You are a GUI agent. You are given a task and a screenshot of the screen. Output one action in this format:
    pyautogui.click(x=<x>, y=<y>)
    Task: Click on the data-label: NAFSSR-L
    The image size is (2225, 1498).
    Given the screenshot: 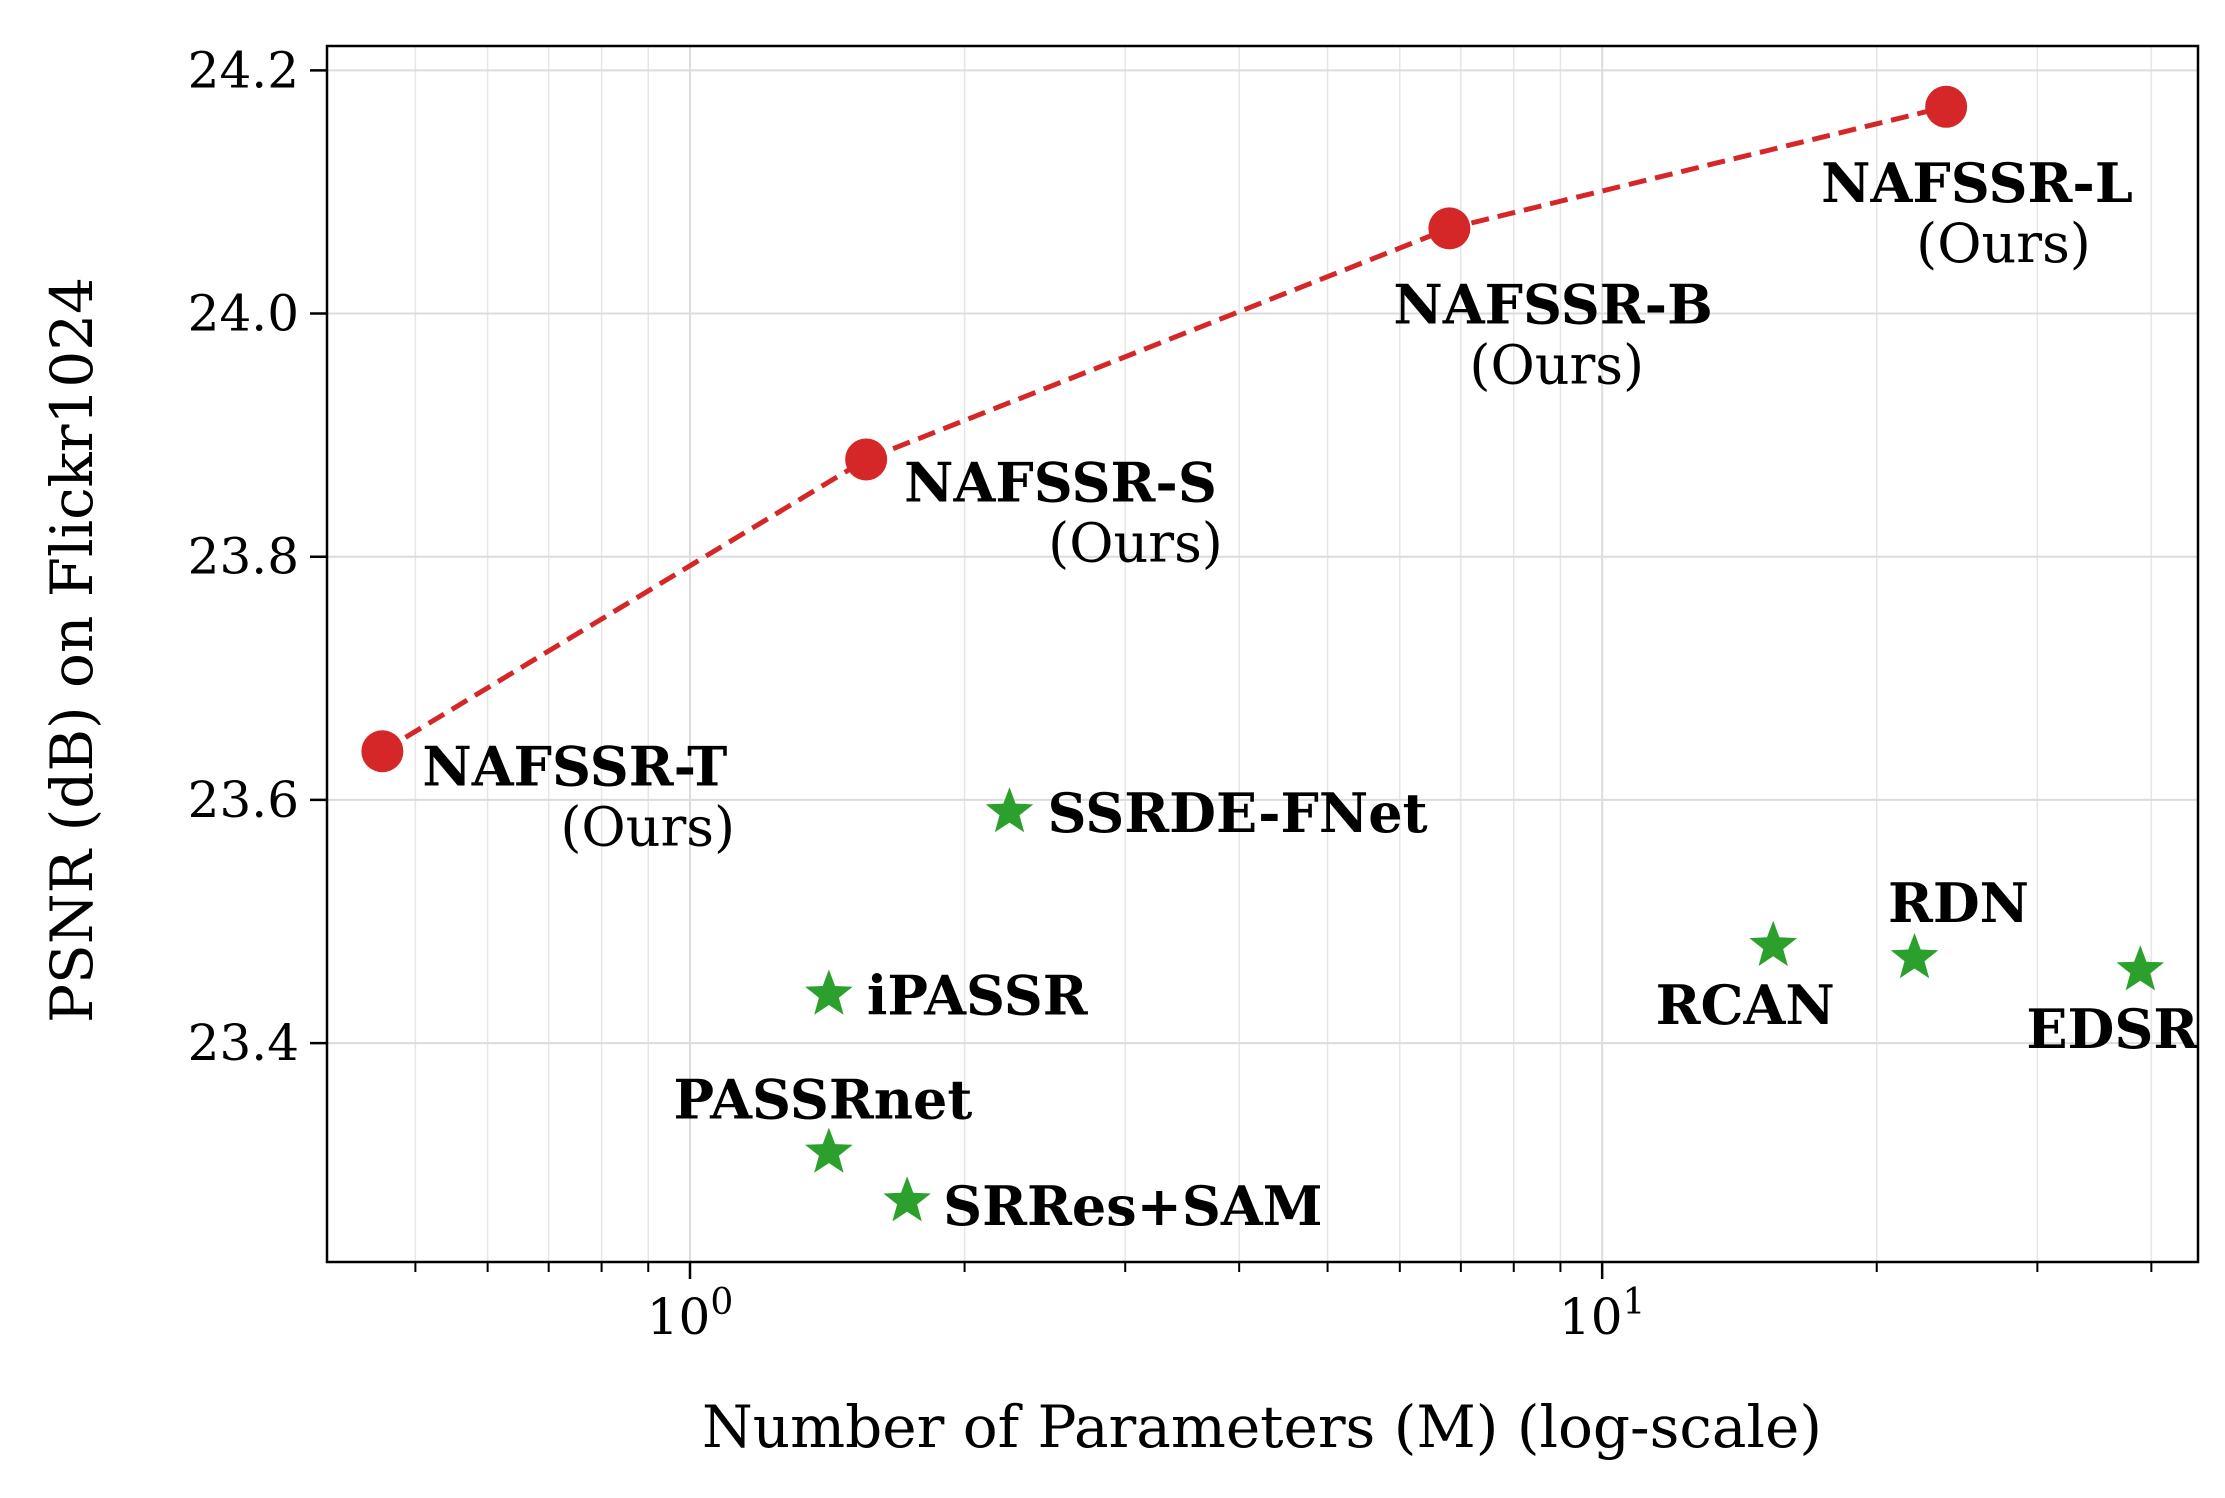 What is the action you would take?
    pyautogui.click(x=1977, y=183)
    